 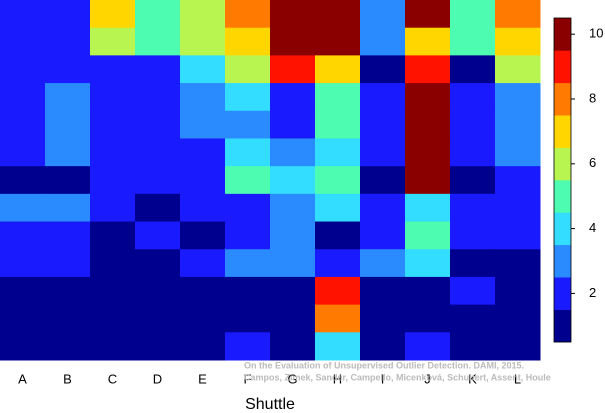 I want to click on x-tick-label: L, so click(x=517, y=378).